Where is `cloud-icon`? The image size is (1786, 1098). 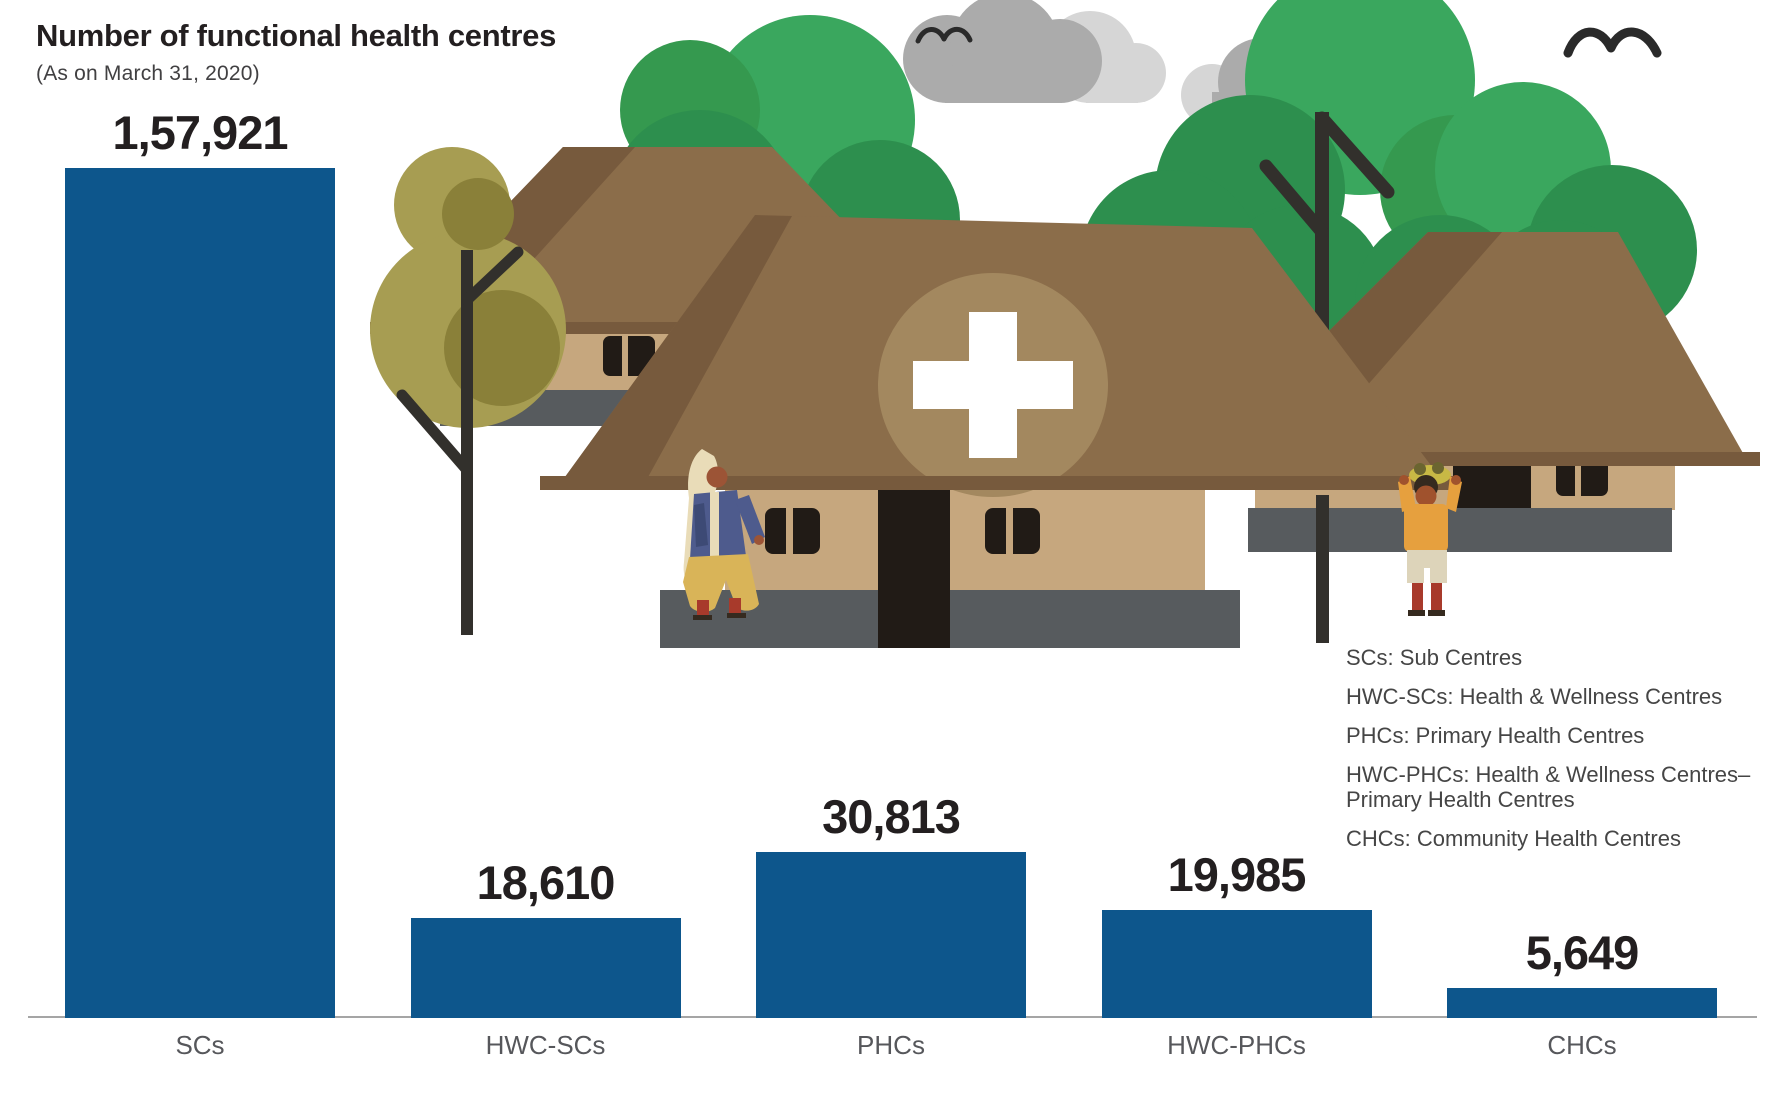
cloud-icon is located at coordinates (1034, 51).